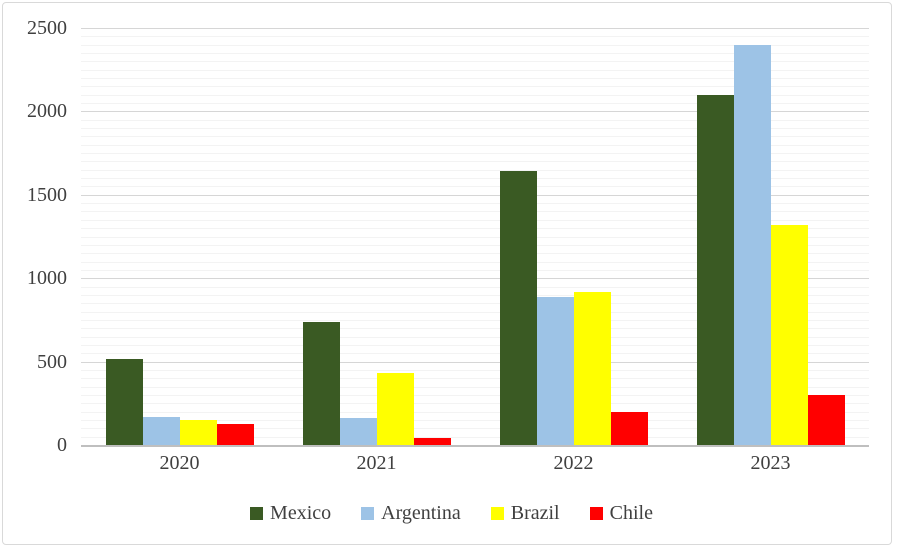 Image resolution: width=897 pixels, height=554 pixels. I want to click on x-axis-label-2023: 2023, so click(770, 463).